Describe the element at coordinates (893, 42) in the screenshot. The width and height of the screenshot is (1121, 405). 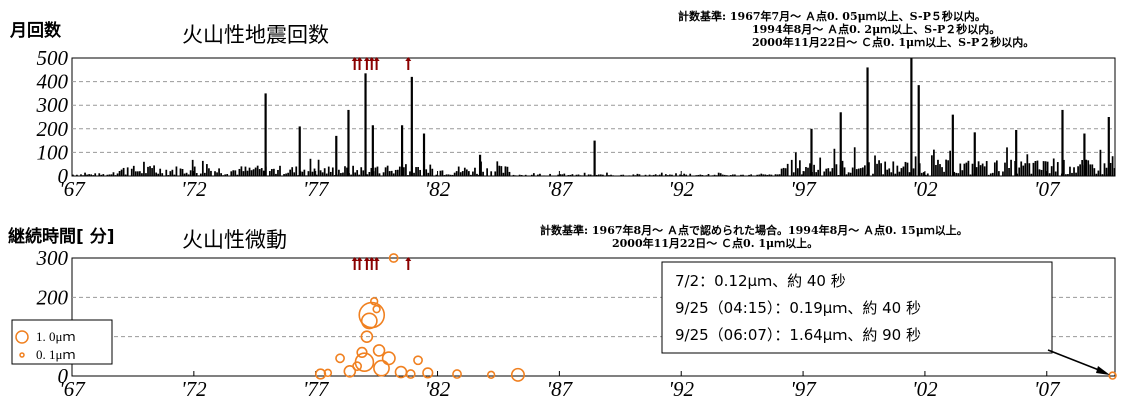
I see `top-criteria-3: 2000年11月22日～ Ｃ点0. 1μｍ以上、S-P２秒以内。` at that location.